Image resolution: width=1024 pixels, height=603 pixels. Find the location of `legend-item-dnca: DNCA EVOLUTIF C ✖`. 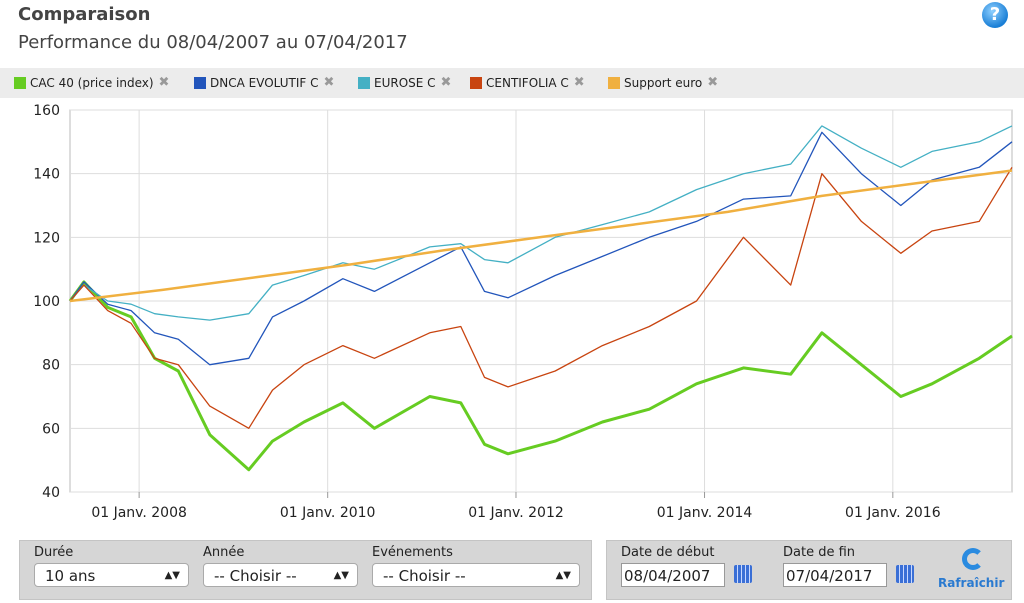

legend-item-dnca: DNCA EVOLUTIF C ✖ is located at coordinates (264, 82).